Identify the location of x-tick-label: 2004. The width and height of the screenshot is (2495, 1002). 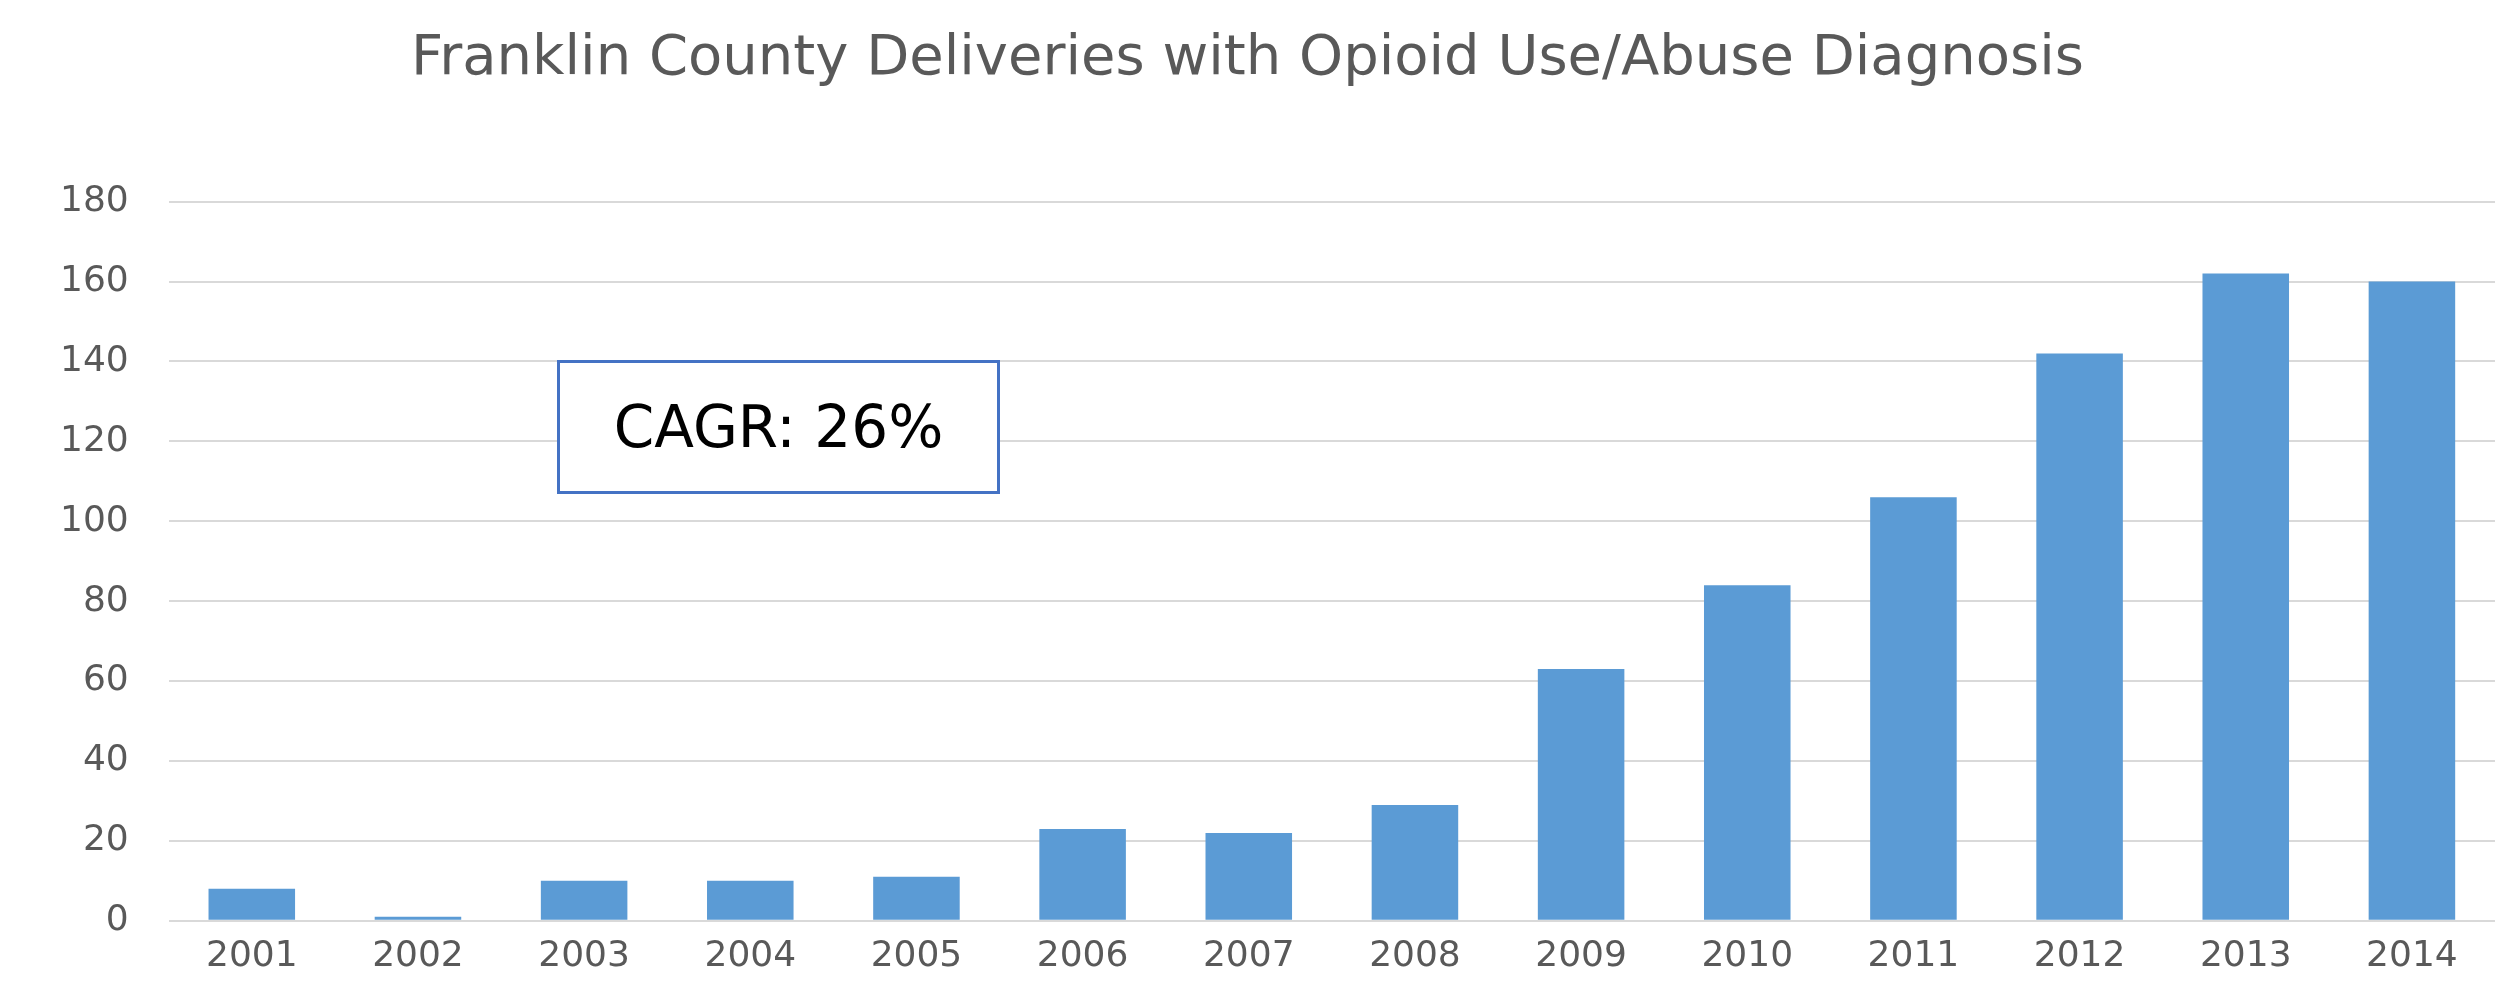
(750, 953).